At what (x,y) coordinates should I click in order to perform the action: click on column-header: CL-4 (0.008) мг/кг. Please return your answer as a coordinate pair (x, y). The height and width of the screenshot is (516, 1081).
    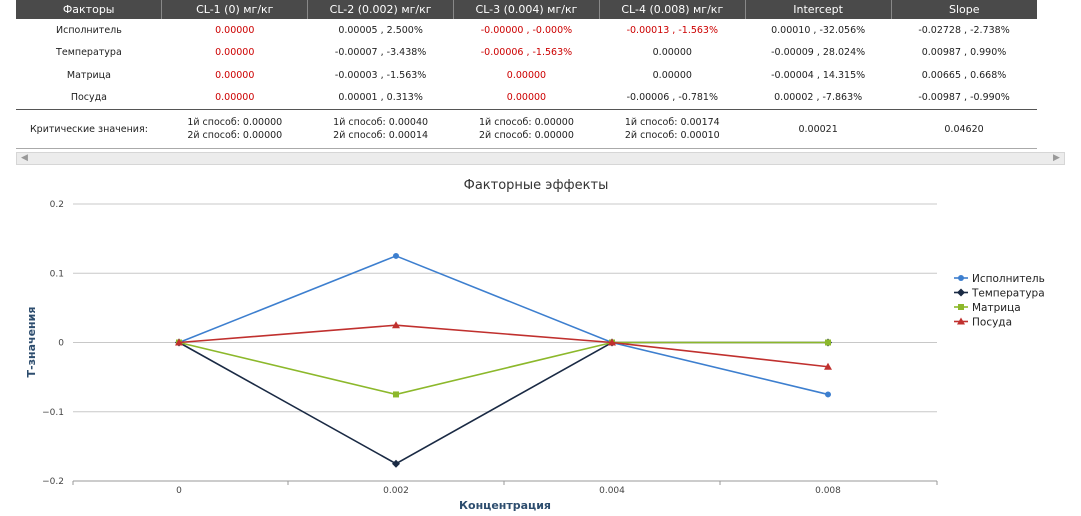
    Looking at the image, I should click on (672, 9).